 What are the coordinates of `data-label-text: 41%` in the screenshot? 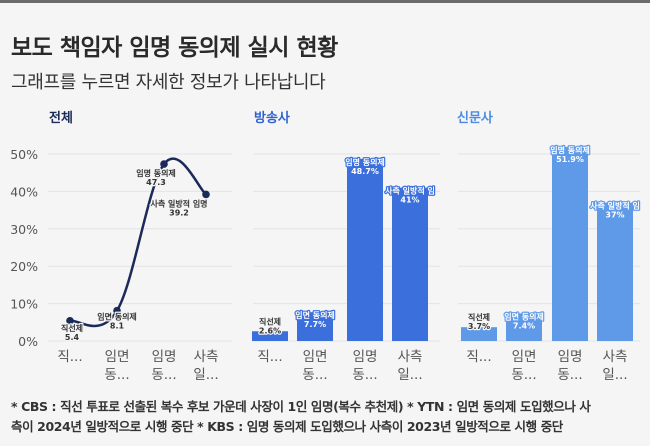 It's located at (409, 200).